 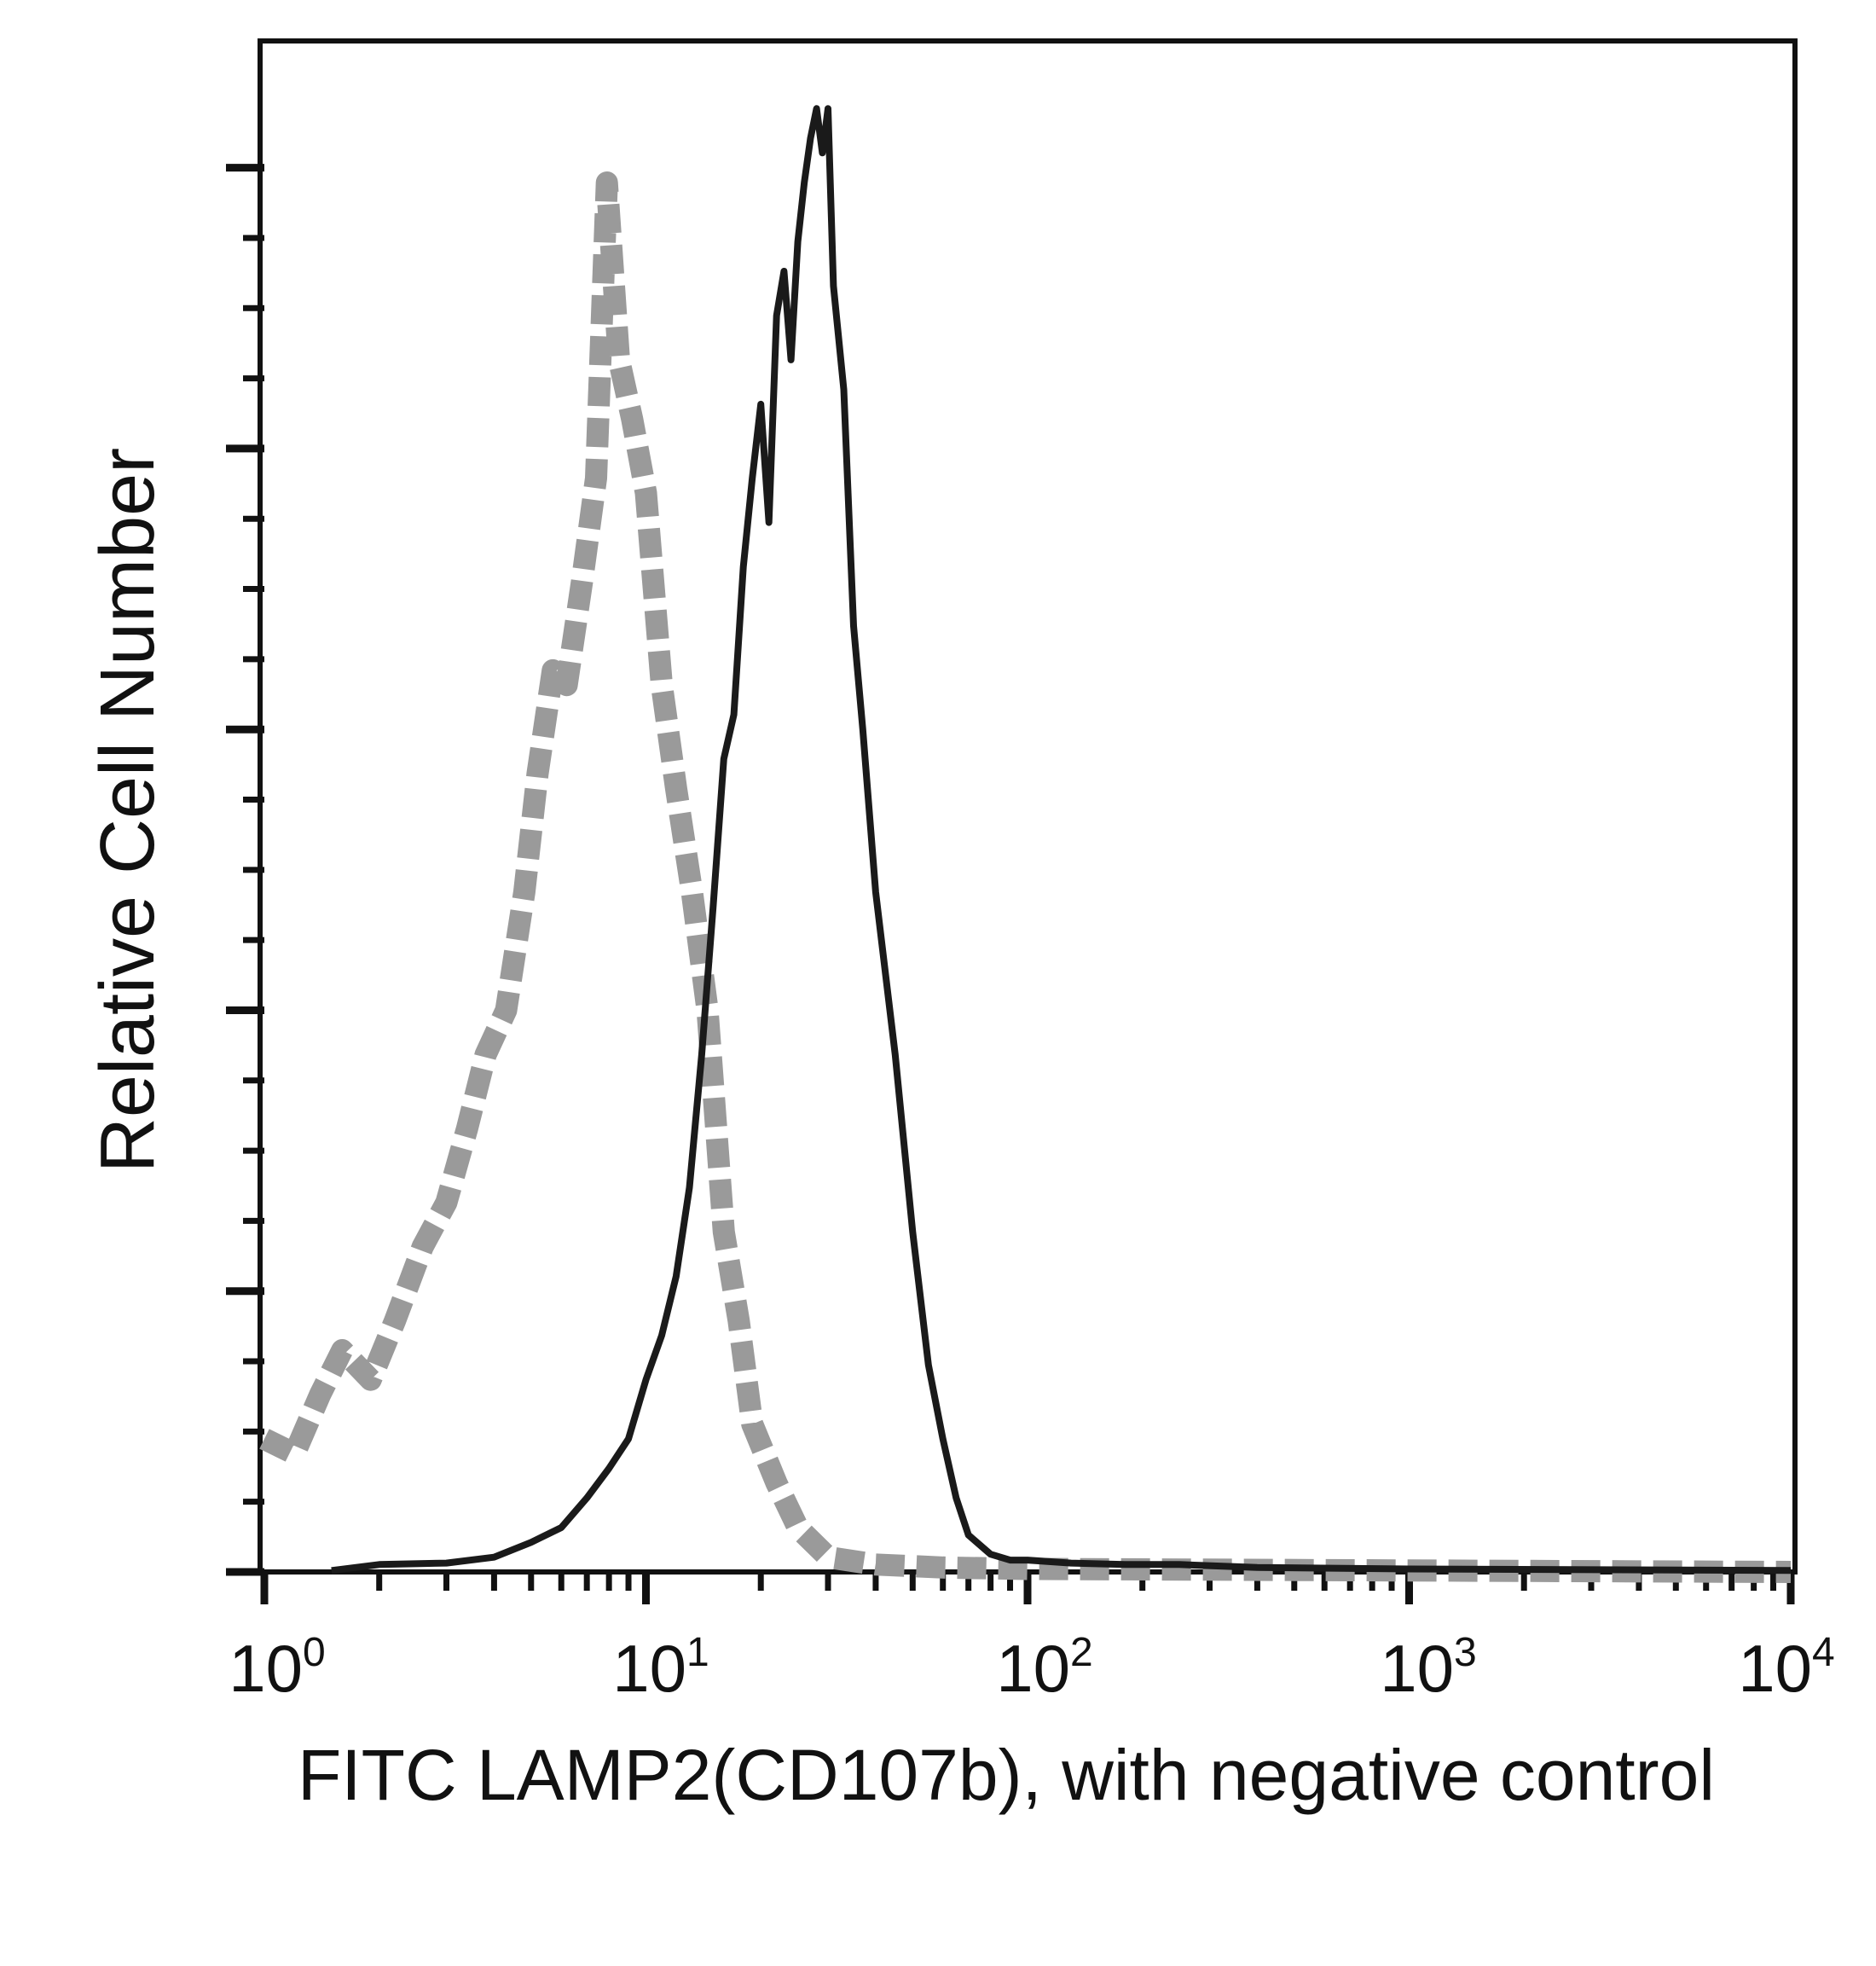 I want to click on x-tick-labels: 10⁰ 10¹ 10² 10³ 10⁴, so click(x=1031, y=1668).